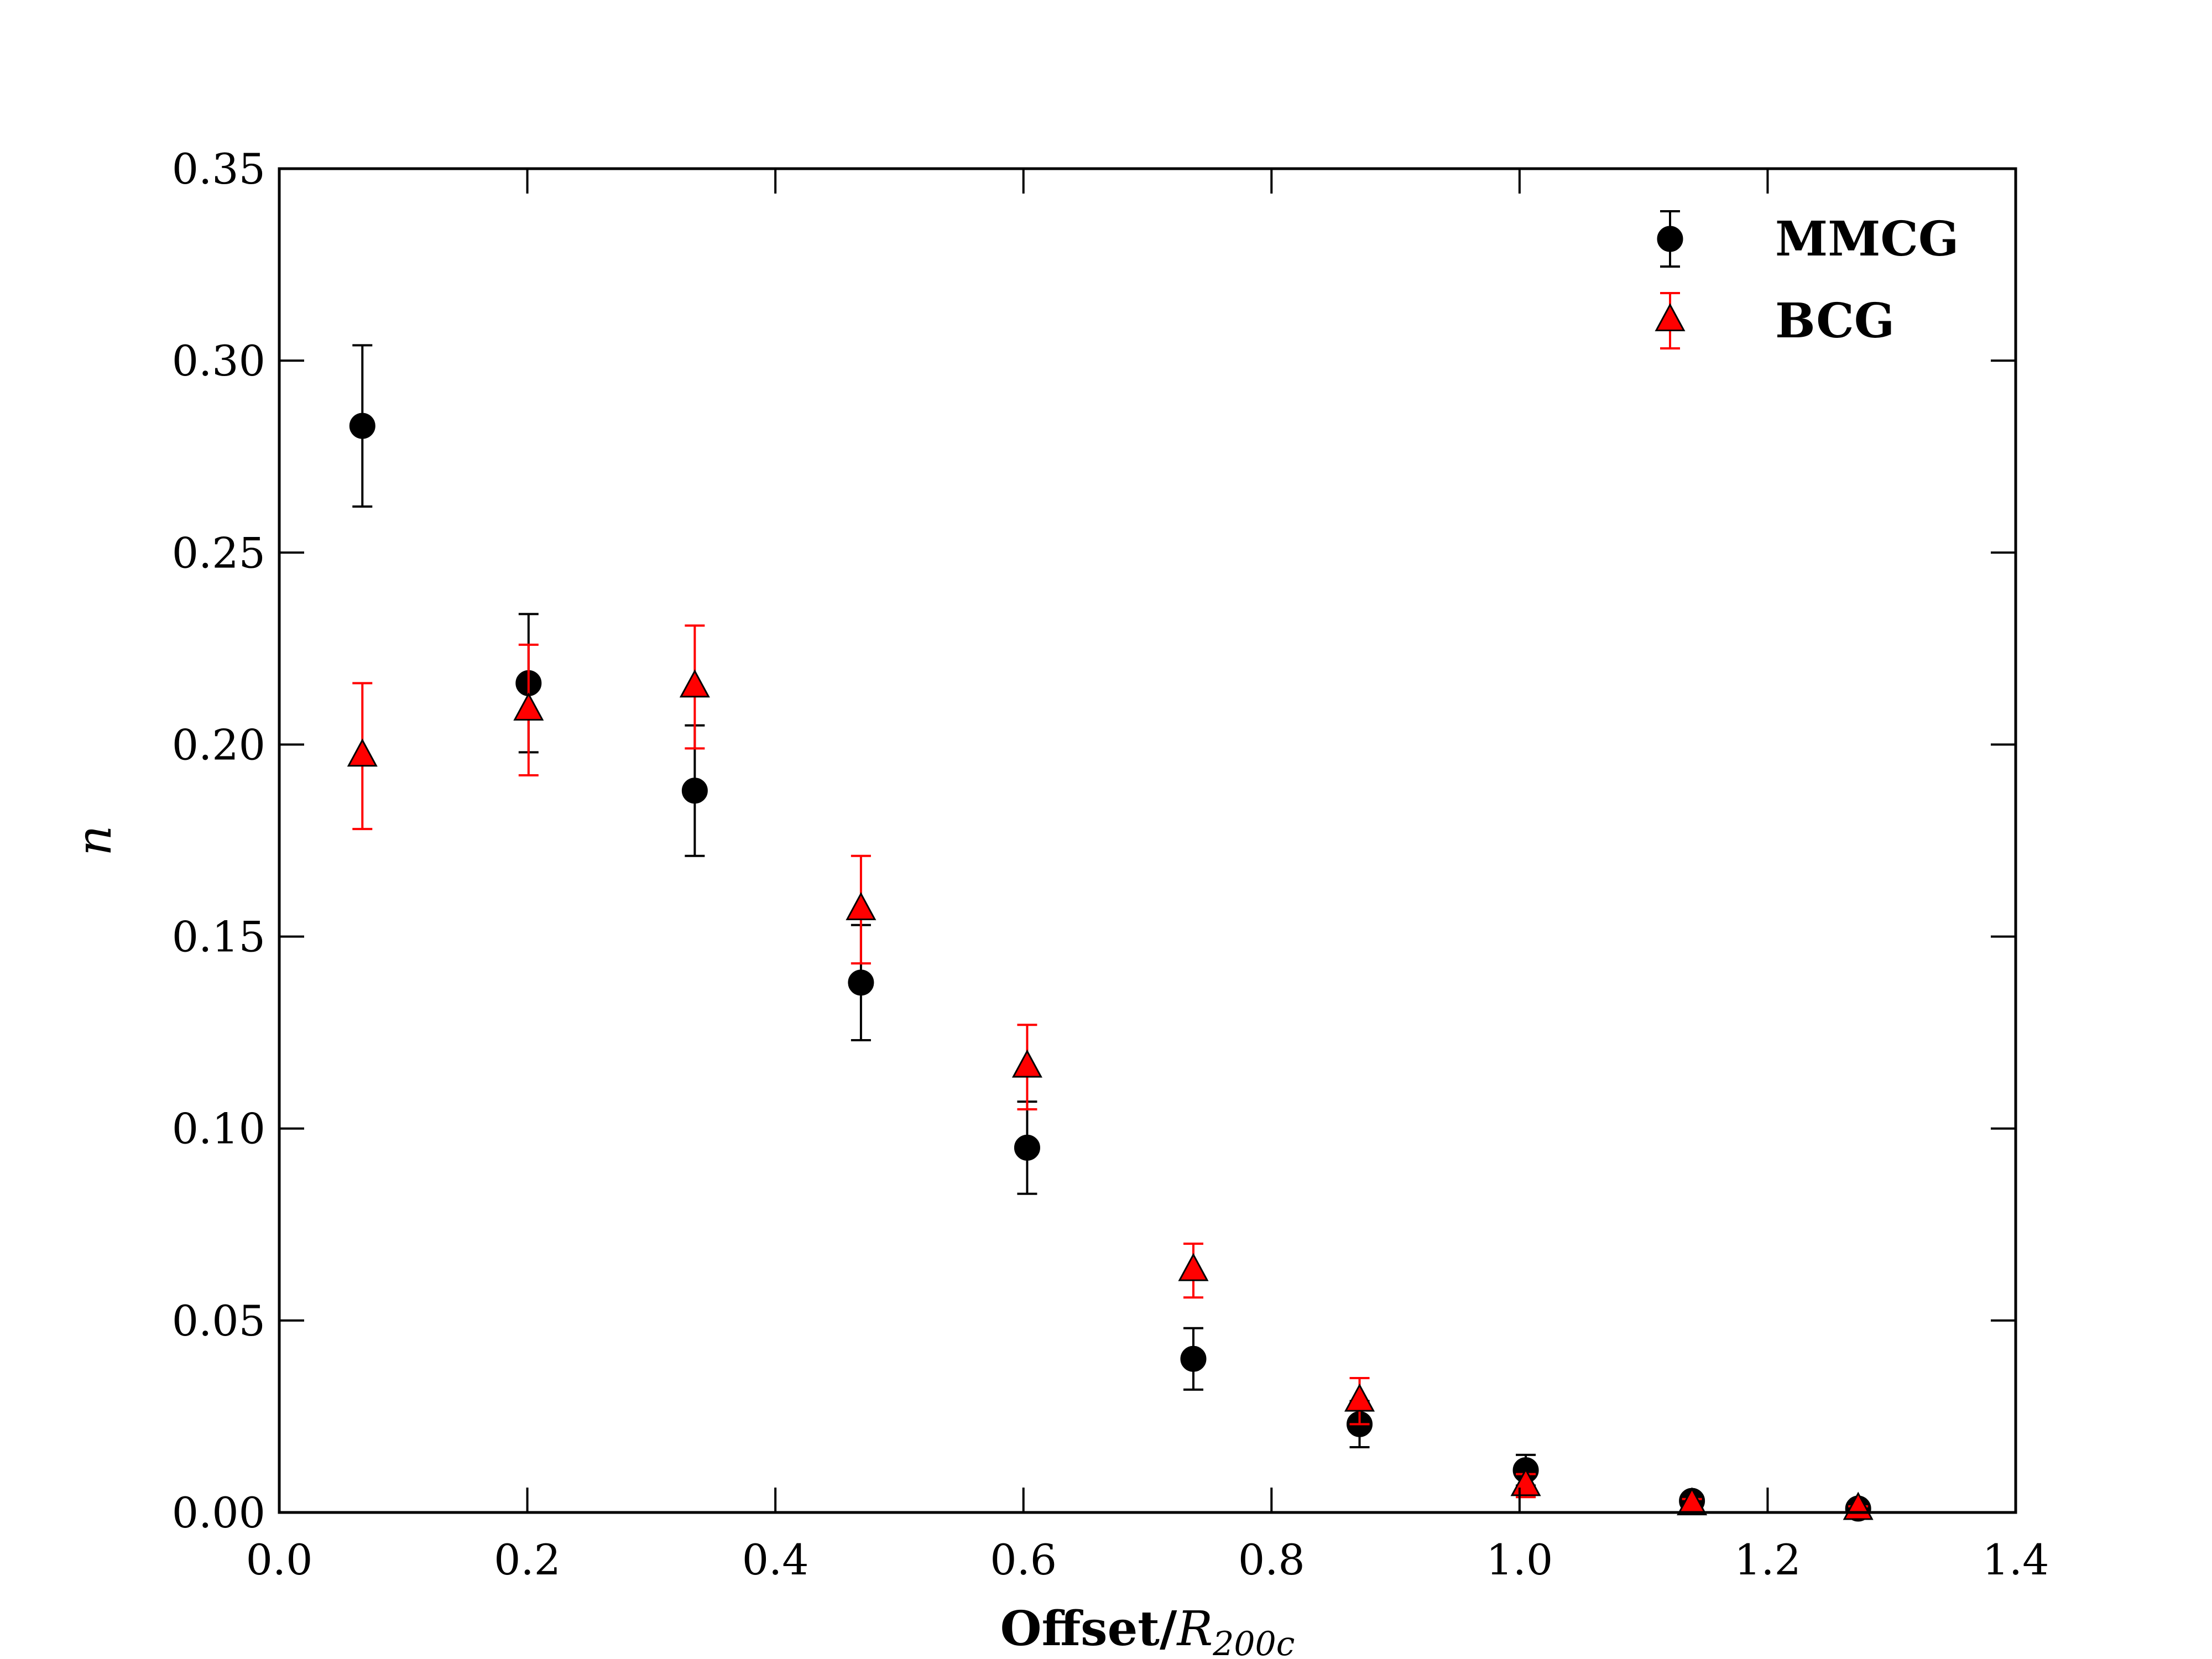 Image resolution: width=2212 pixels, height=1659 pixels. Describe the element at coordinates (219, 361) in the screenshot. I see `y-tick-label: 0.30` at that location.